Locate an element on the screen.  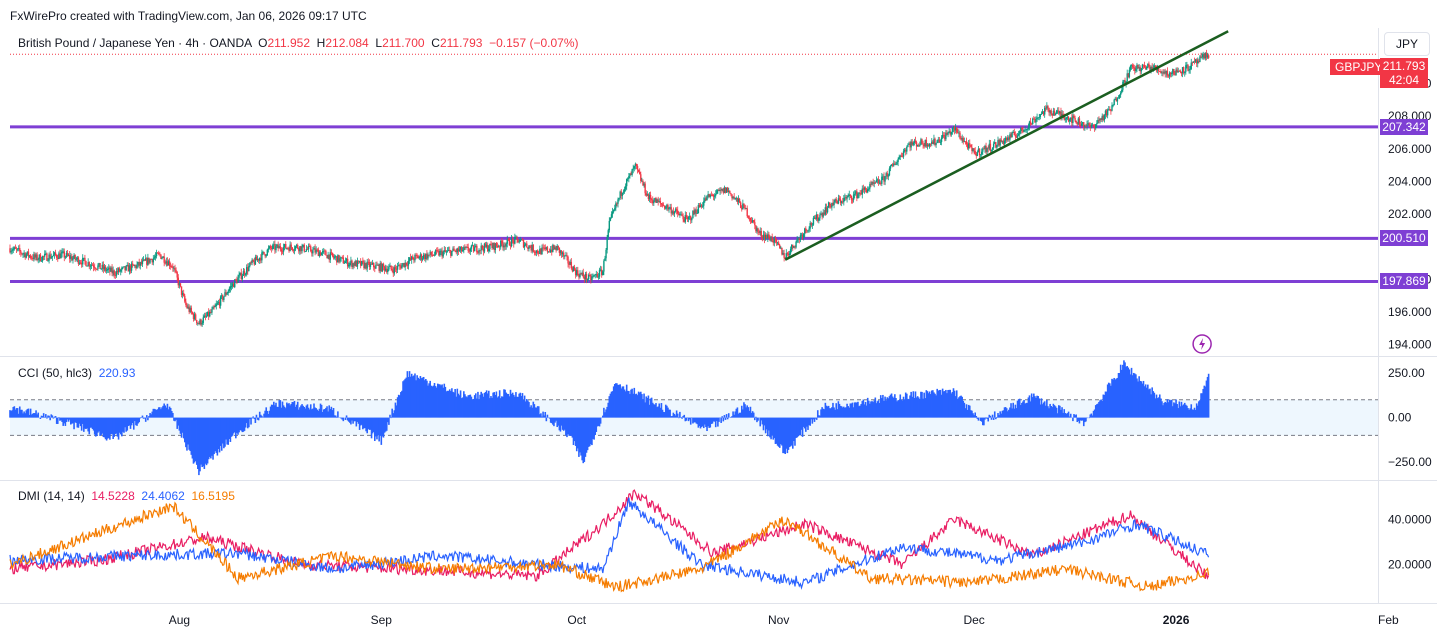
low-label: L is located at coordinates (379, 43).